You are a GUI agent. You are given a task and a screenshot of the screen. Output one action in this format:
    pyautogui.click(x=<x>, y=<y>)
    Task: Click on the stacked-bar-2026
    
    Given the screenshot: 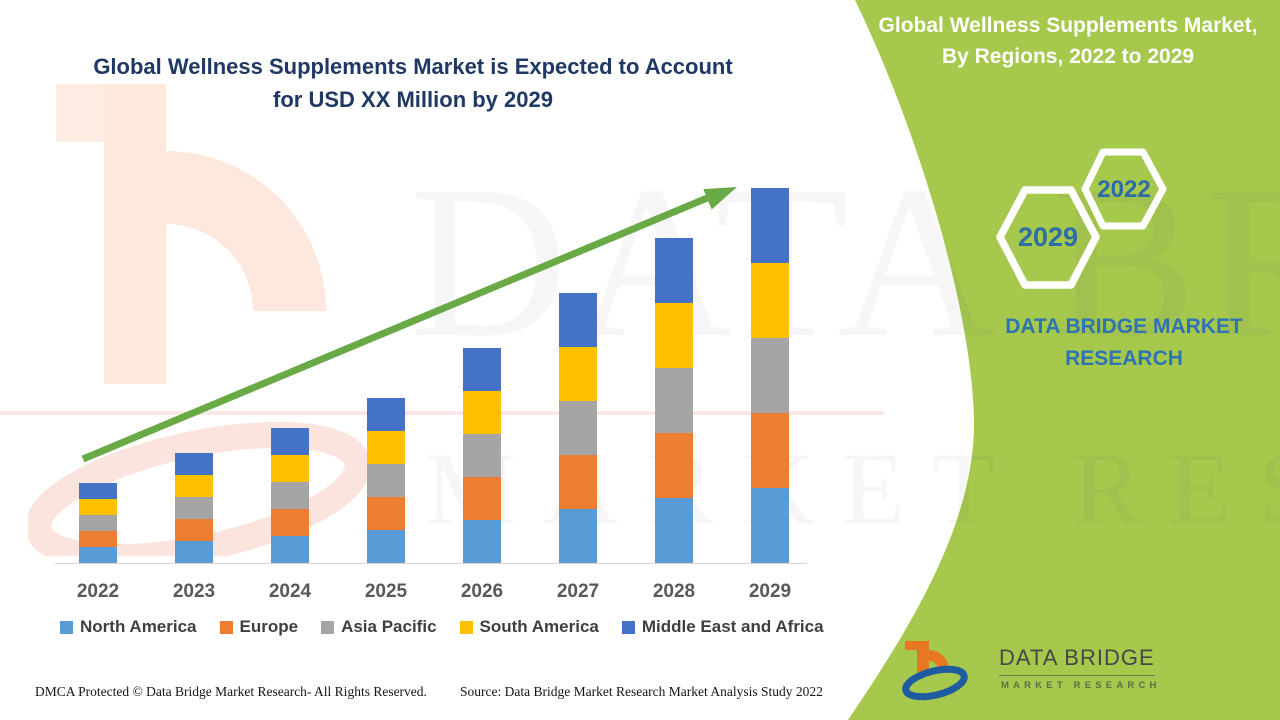 What is the action you would take?
    pyautogui.click(x=482, y=455)
    